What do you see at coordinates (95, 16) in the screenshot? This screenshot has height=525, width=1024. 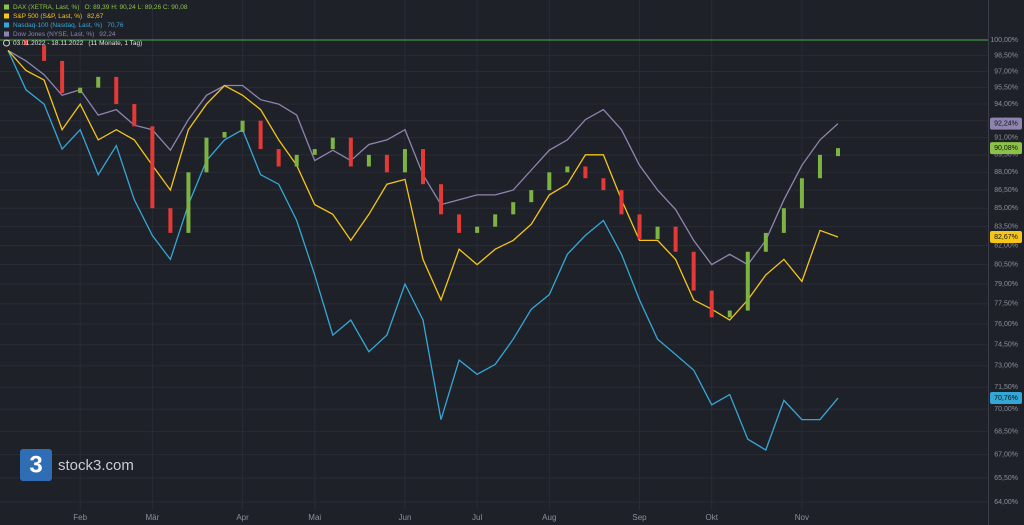 I see `legend-value: 82,67` at bounding box center [95, 16].